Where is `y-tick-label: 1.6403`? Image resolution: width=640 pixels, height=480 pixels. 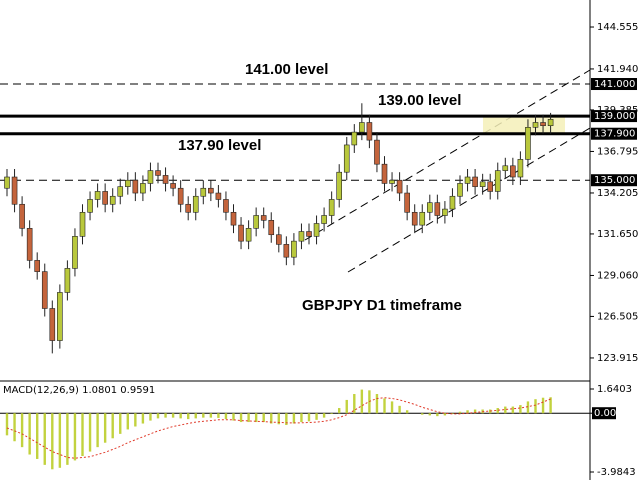
y-tick-label: 1.6403 is located at coordinates (614, 389).